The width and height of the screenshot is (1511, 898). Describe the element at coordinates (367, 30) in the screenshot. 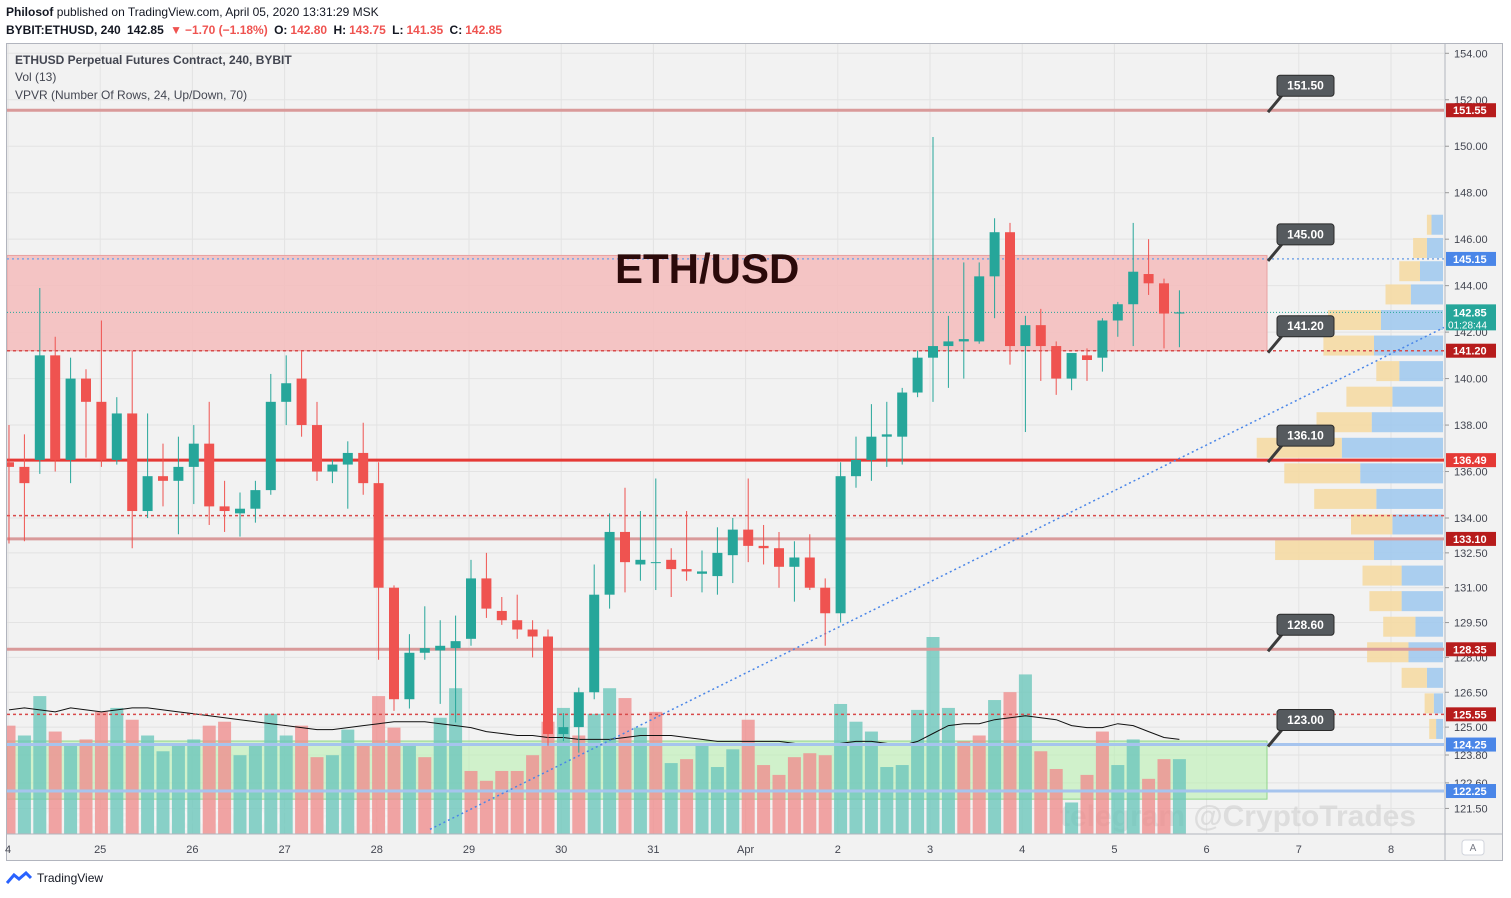

I see `high-value: 143.75` at that location.